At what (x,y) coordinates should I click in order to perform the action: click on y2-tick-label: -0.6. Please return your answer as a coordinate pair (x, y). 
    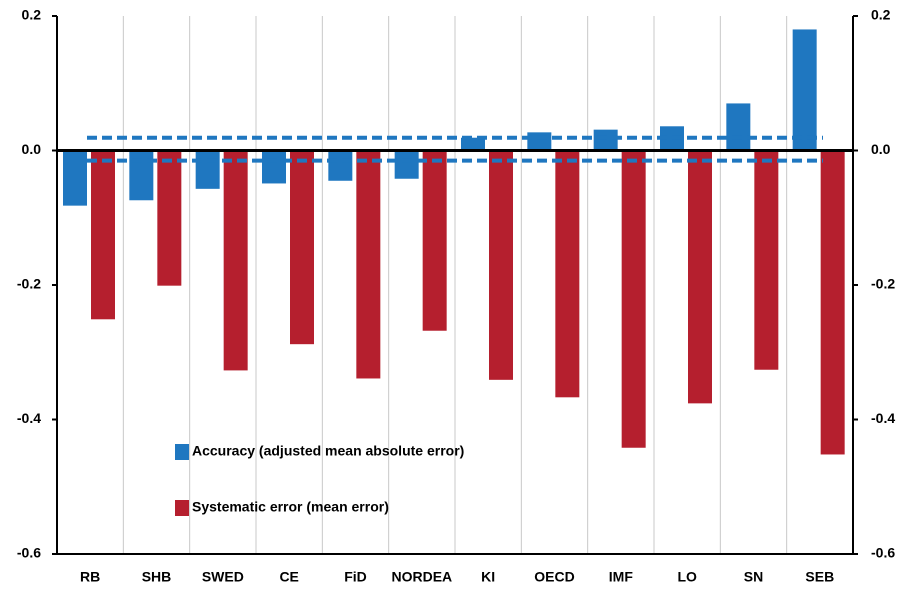
    Looking at the image, I should click on (883, 553).